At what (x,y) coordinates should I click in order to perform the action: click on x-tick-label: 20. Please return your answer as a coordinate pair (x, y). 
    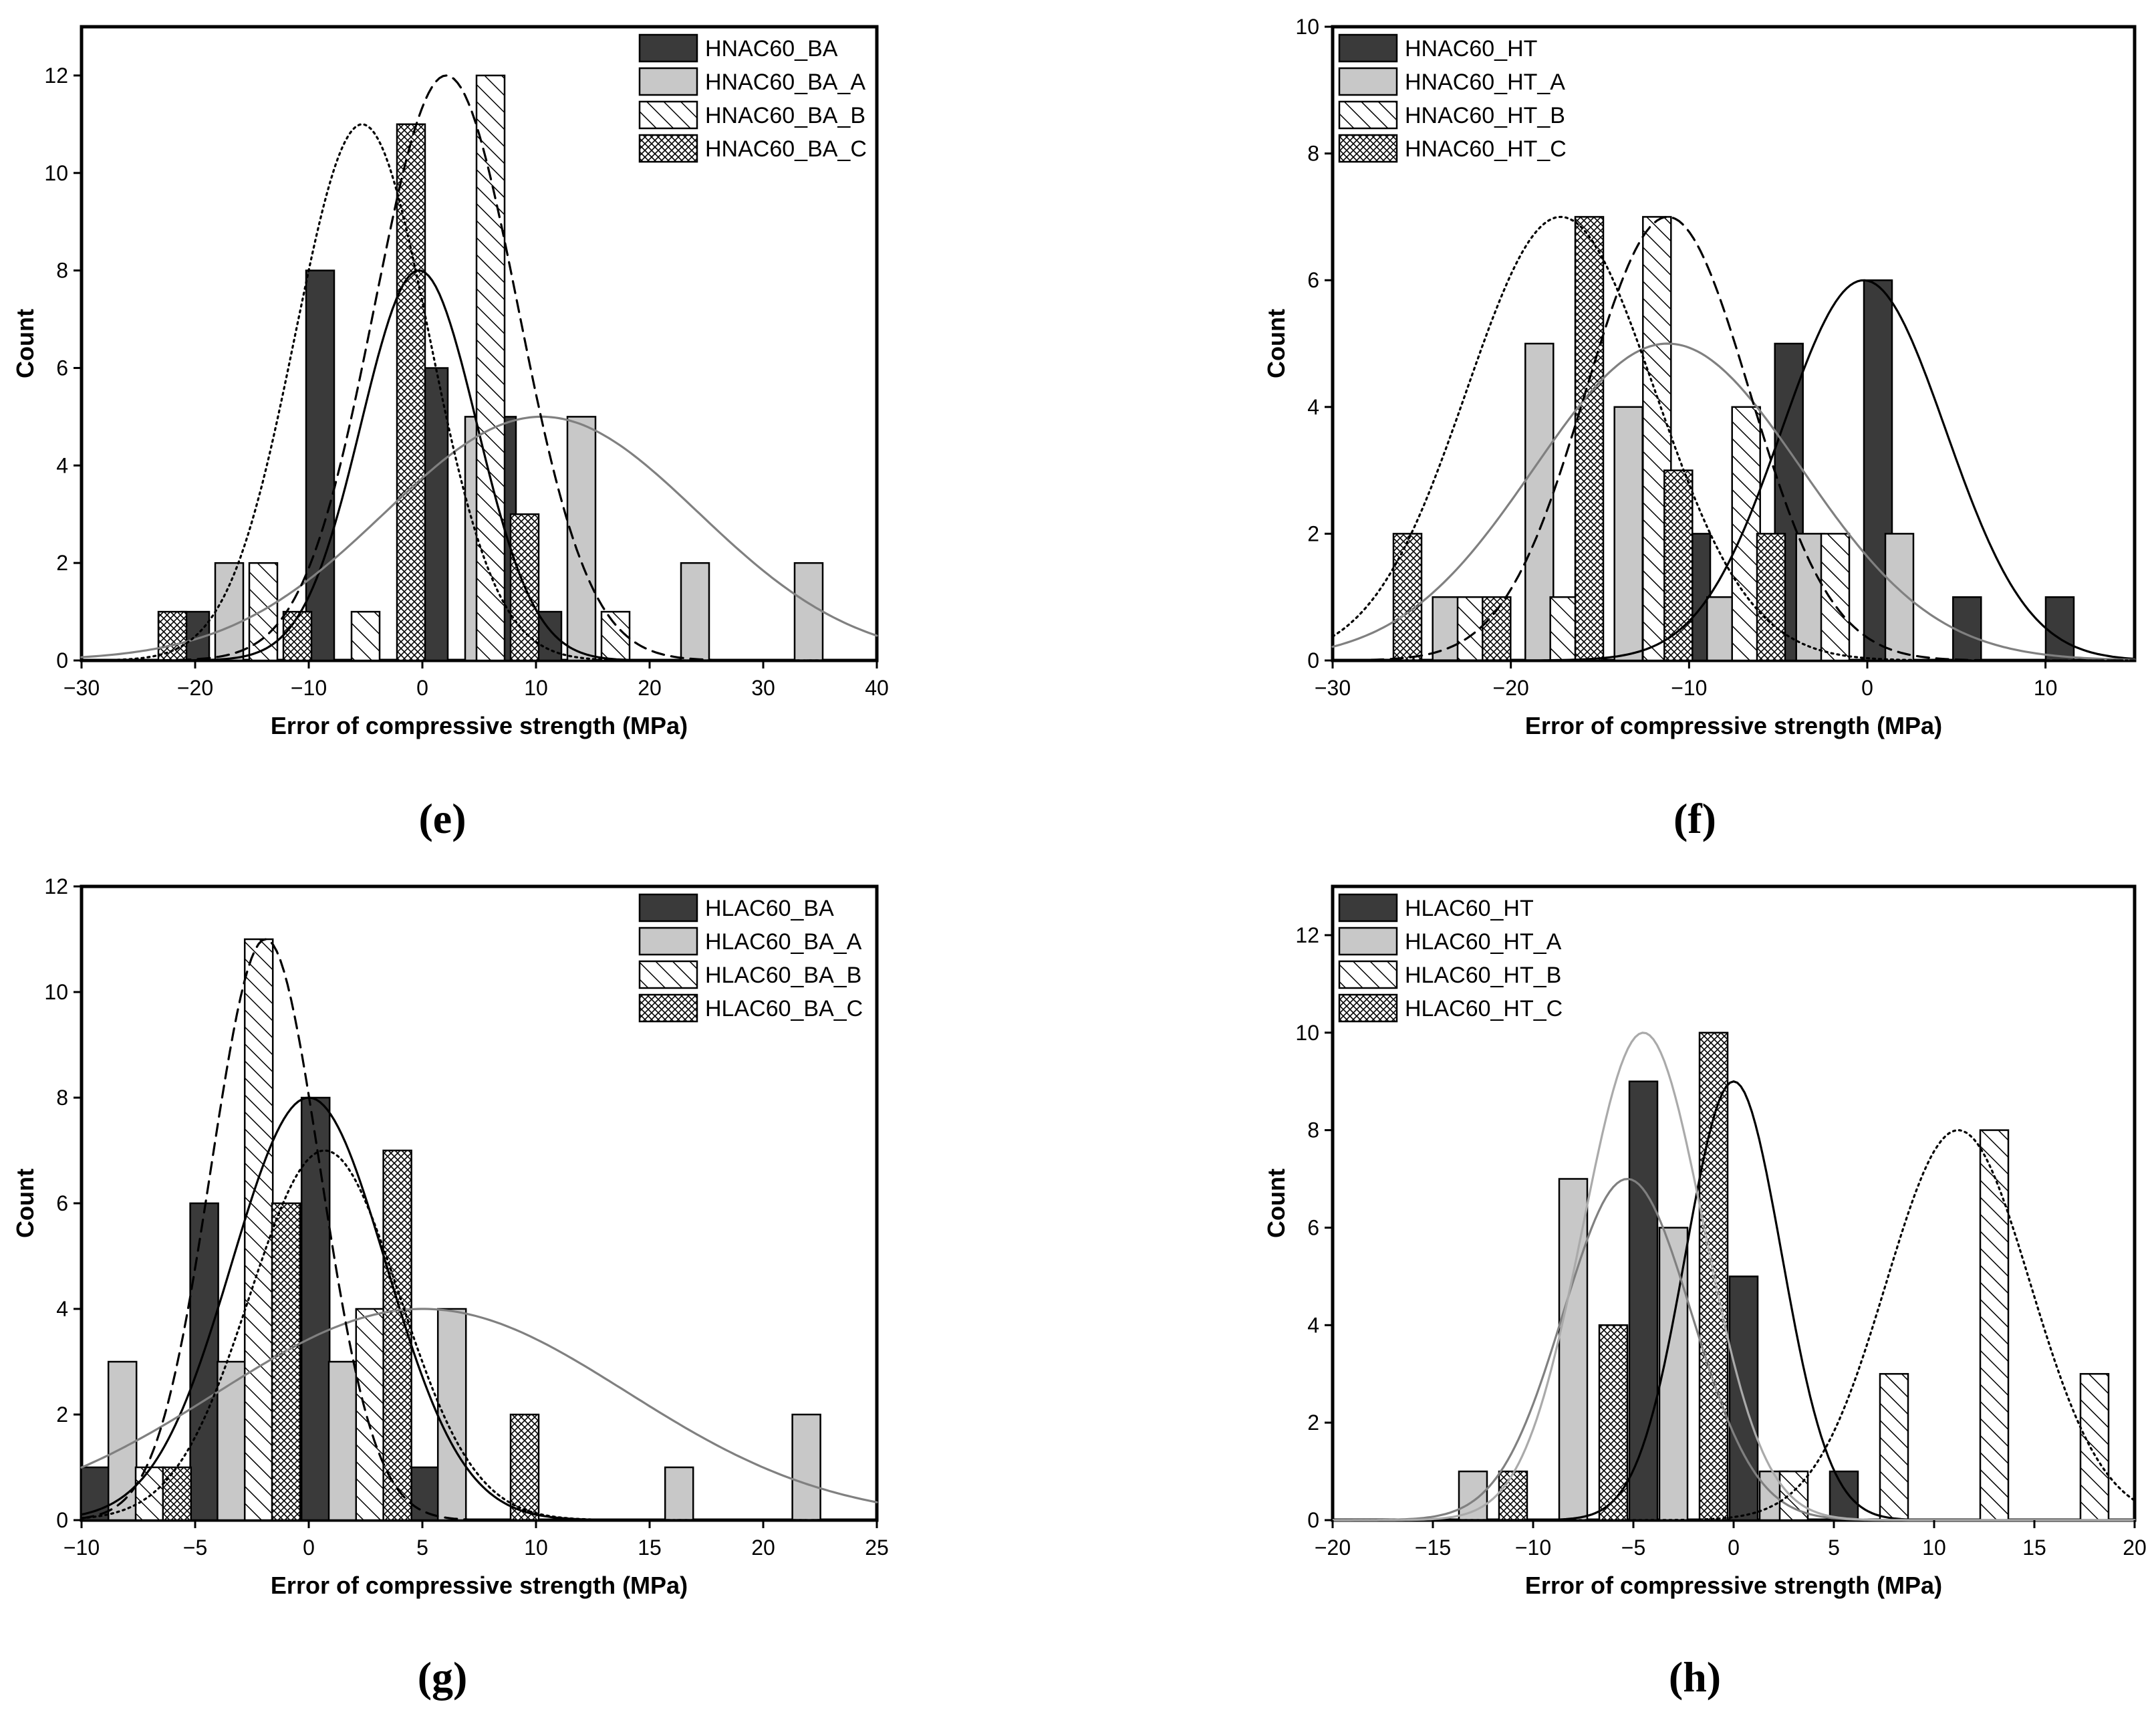
    Looking at the image, I should click on (650, 688).